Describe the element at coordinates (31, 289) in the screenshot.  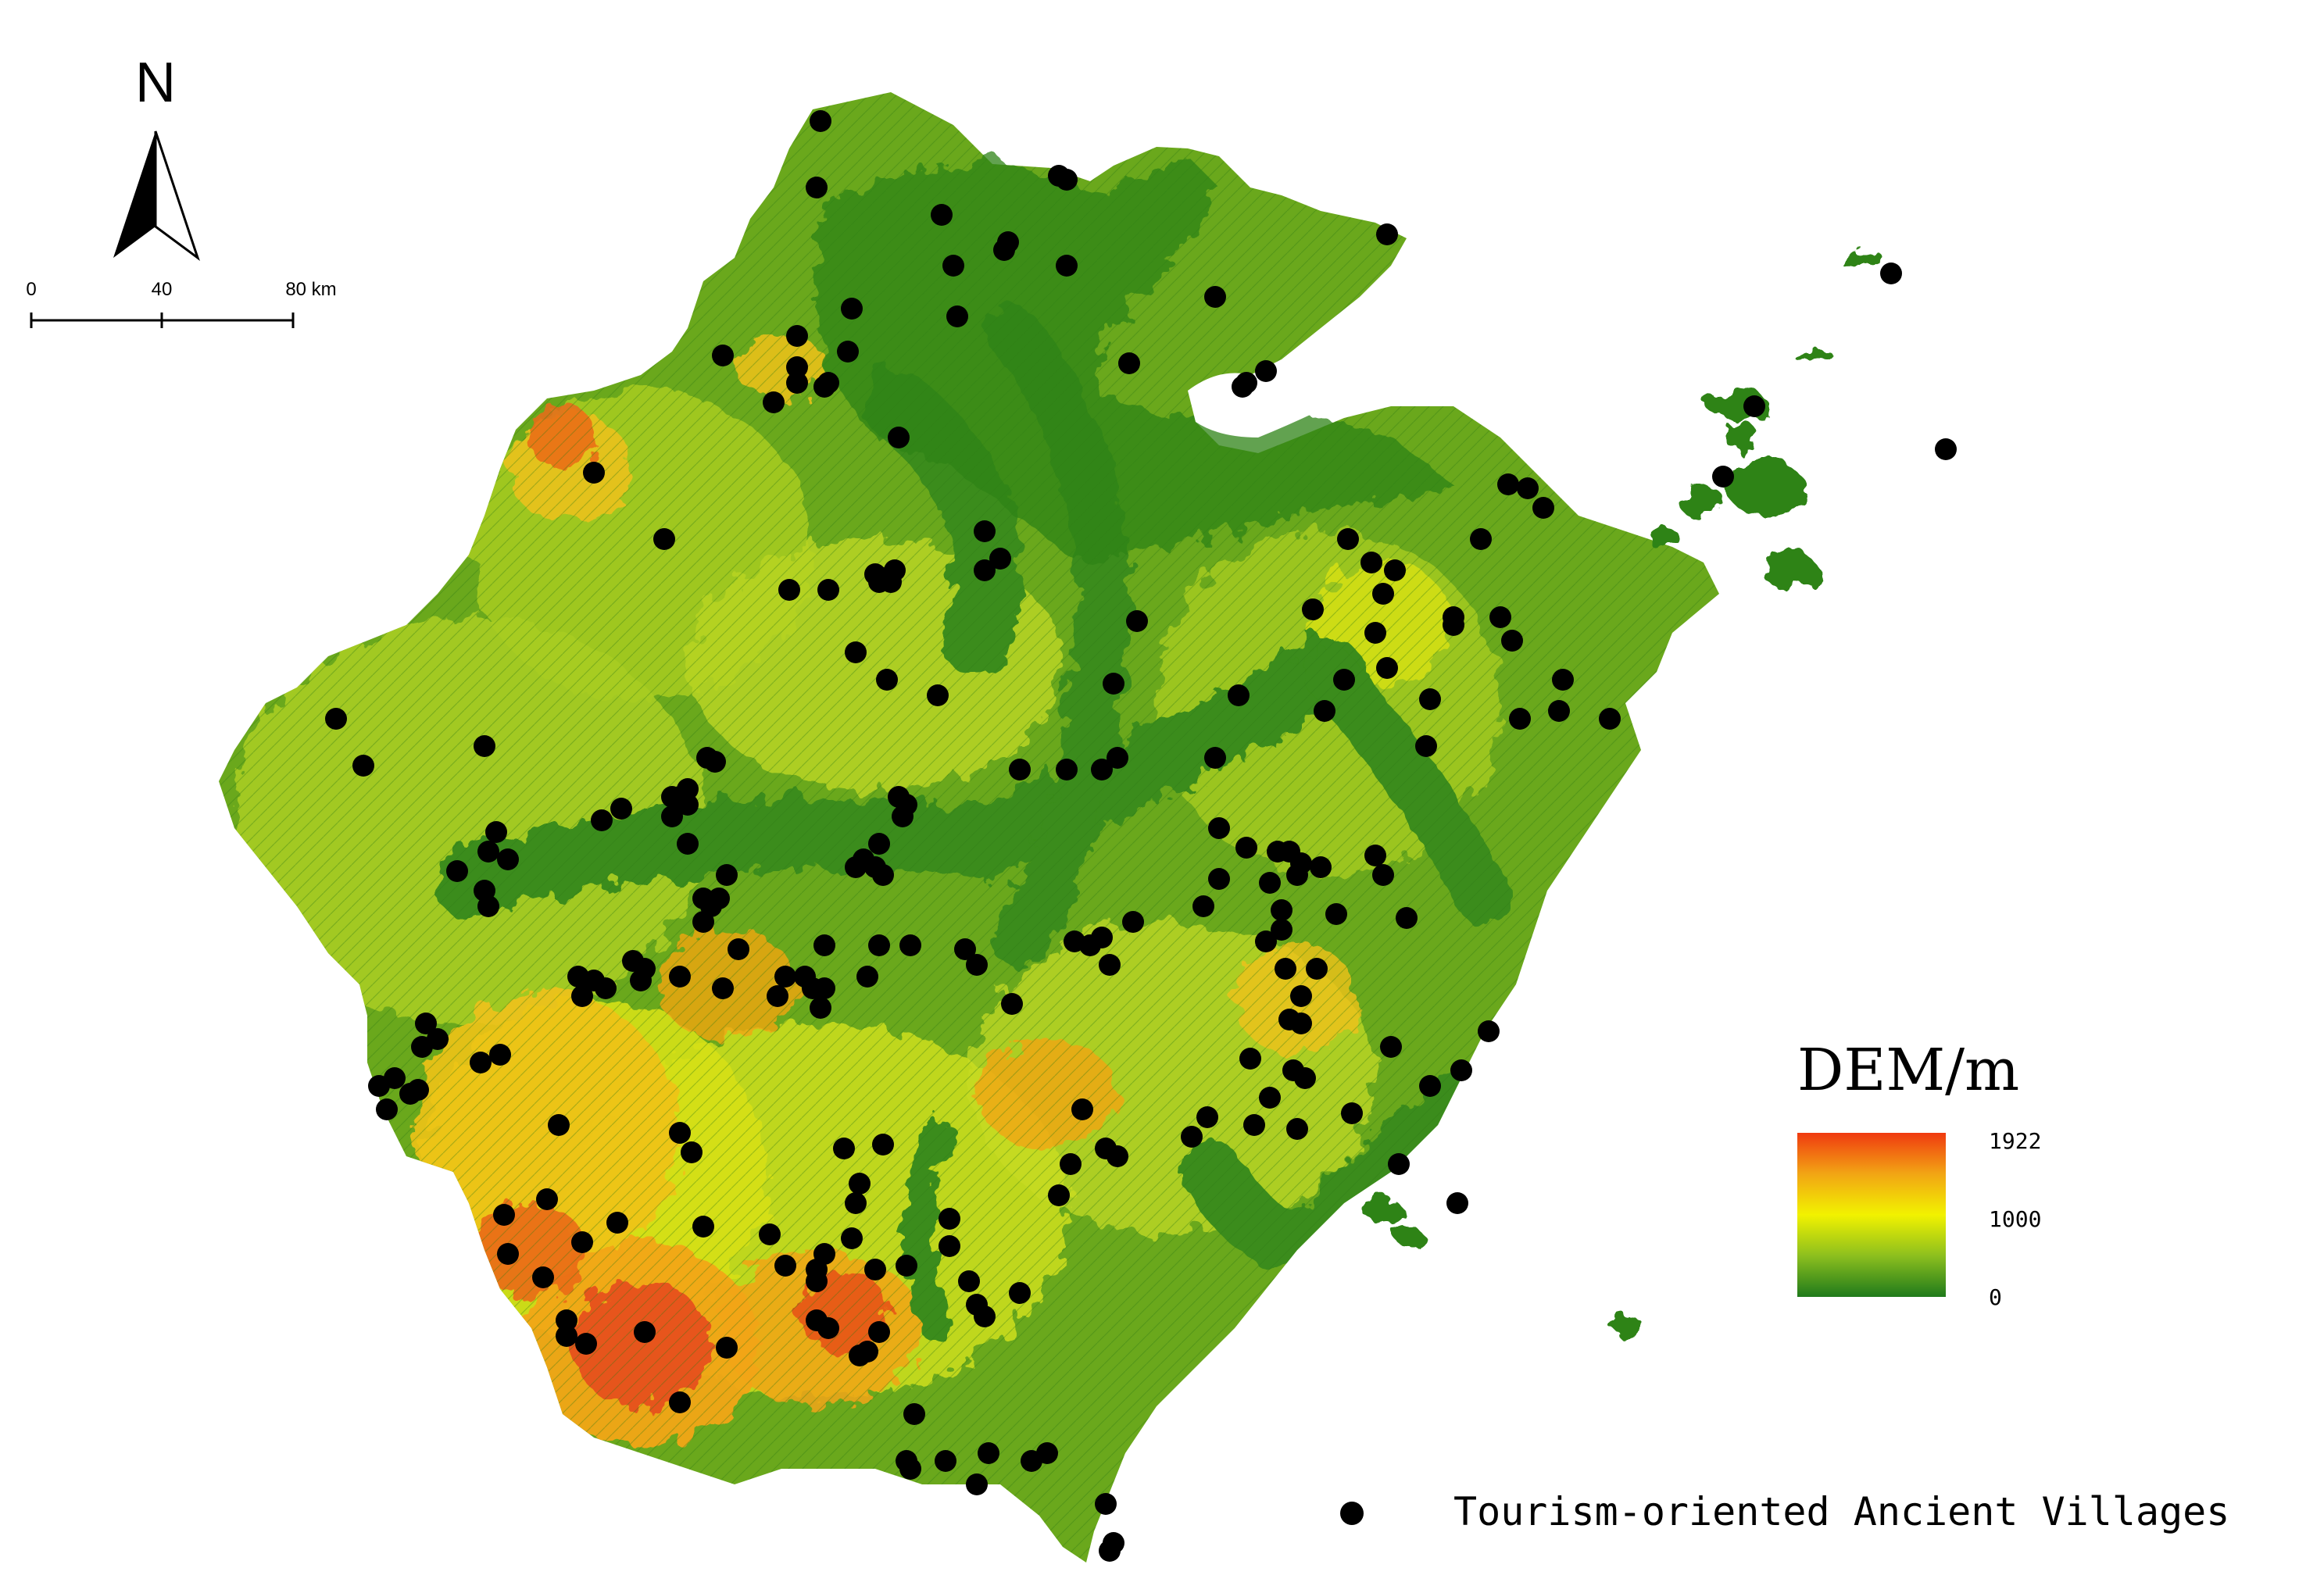
I see `scale-tick-0: 0` at that location.